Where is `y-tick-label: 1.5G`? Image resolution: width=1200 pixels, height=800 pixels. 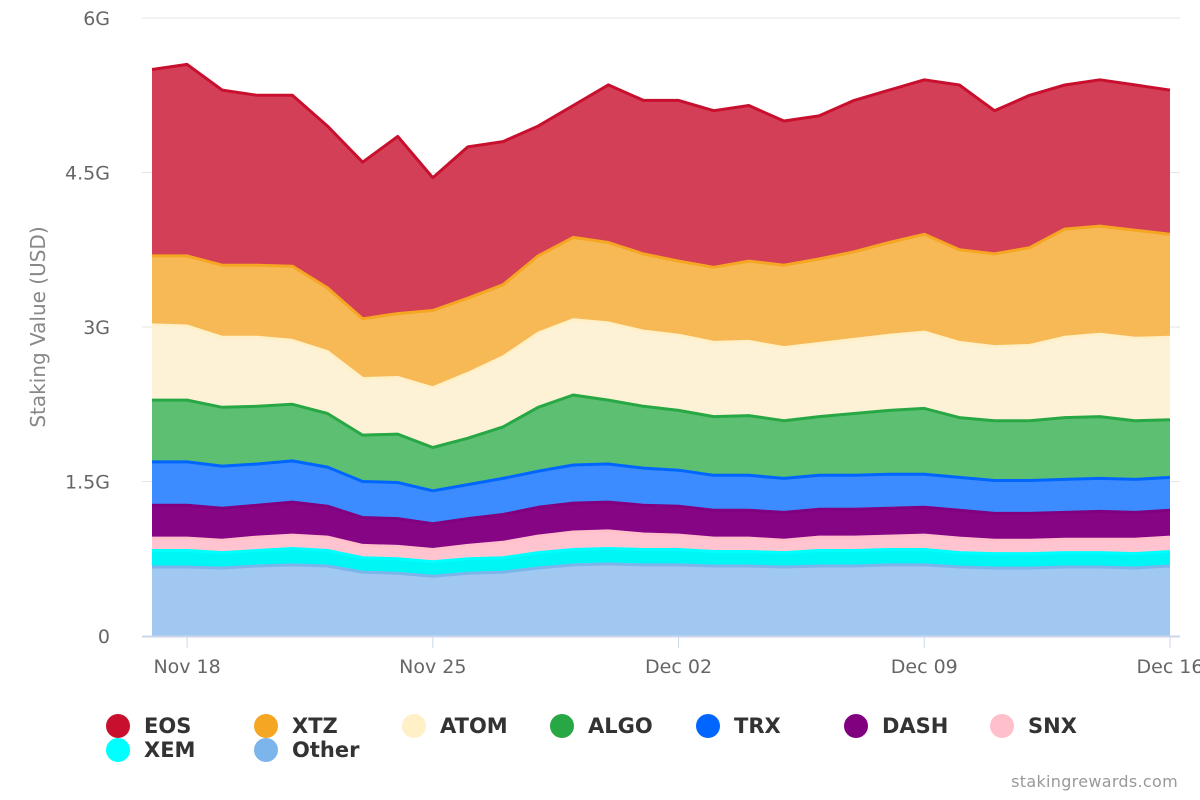
y-tick-label: 1.5G is located at coordinates (87, 483).